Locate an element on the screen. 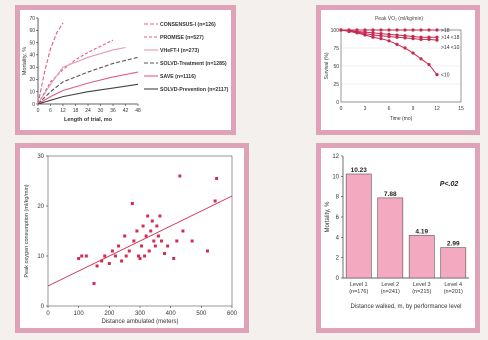 The height and width of the screenshot is (340, 488). x-tick-label: 200 is located at coordinates (109, 314).